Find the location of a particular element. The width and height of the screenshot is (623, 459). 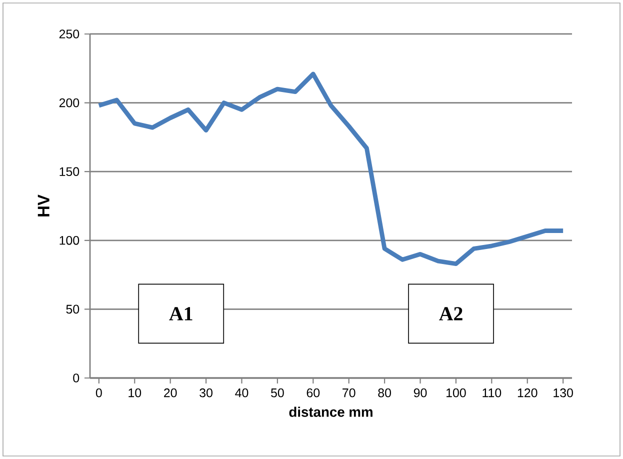

y-tick-label: 200 is located at coordinates (69, 103).